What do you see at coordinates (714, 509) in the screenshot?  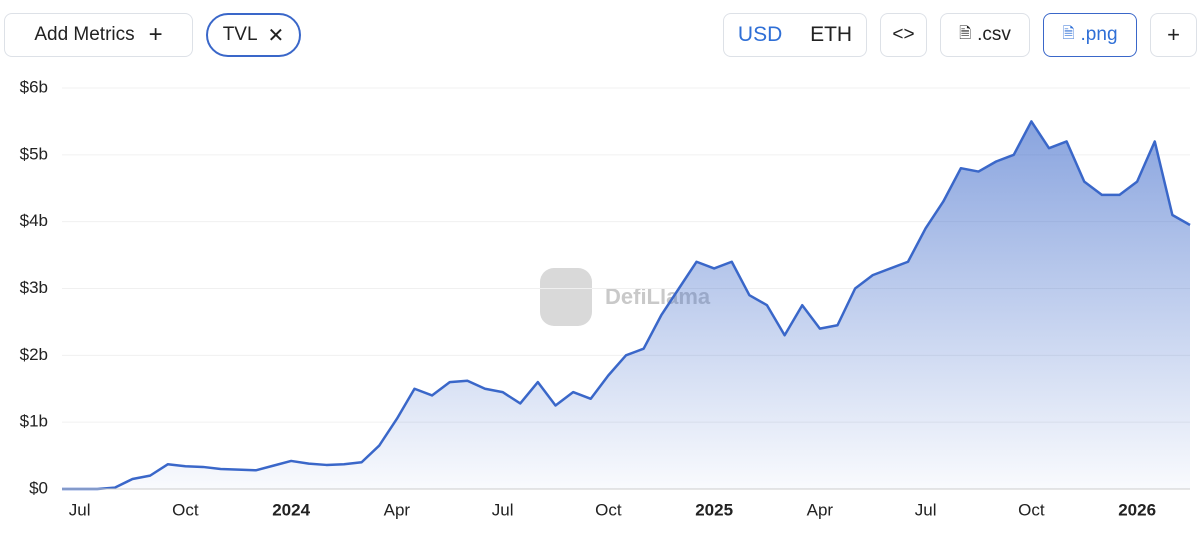 I see `x-tick-label: 2025` at bounding box center [714, 509].